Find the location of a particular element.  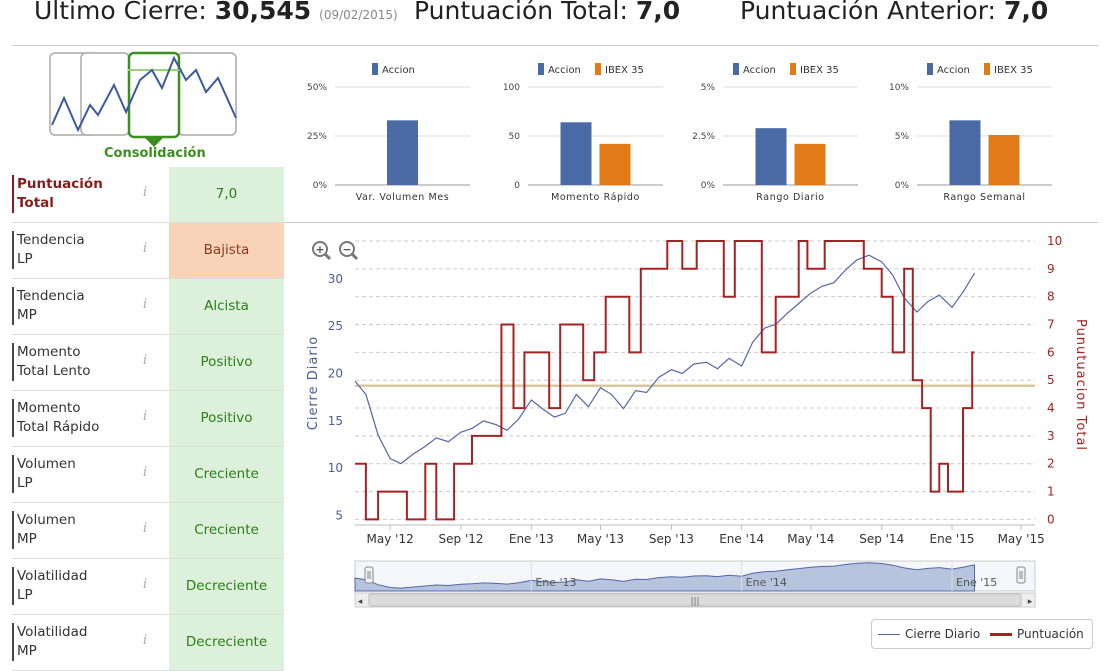

score-row-label: Puntuación Total is located at coordinates (60, 193).